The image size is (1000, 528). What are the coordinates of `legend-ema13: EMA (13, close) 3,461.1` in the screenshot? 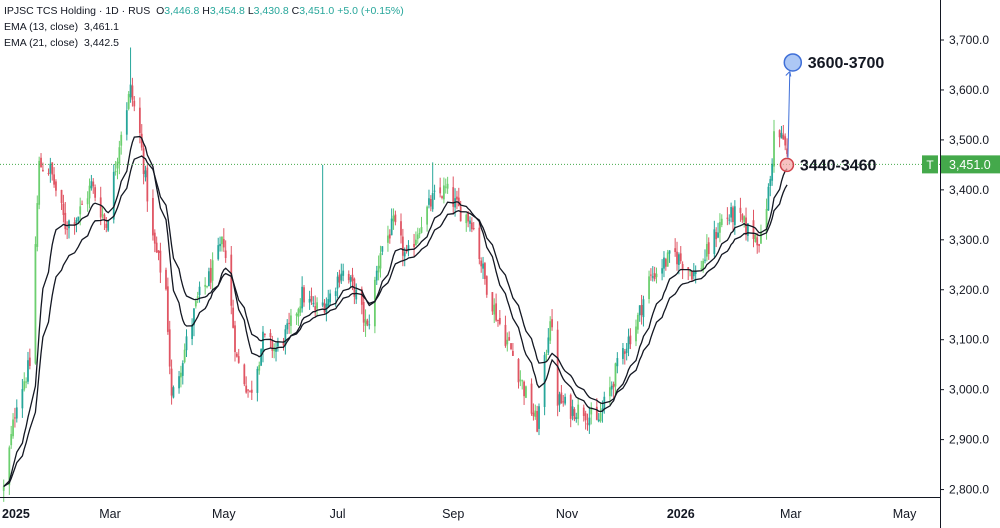 It's located at (204, 27).